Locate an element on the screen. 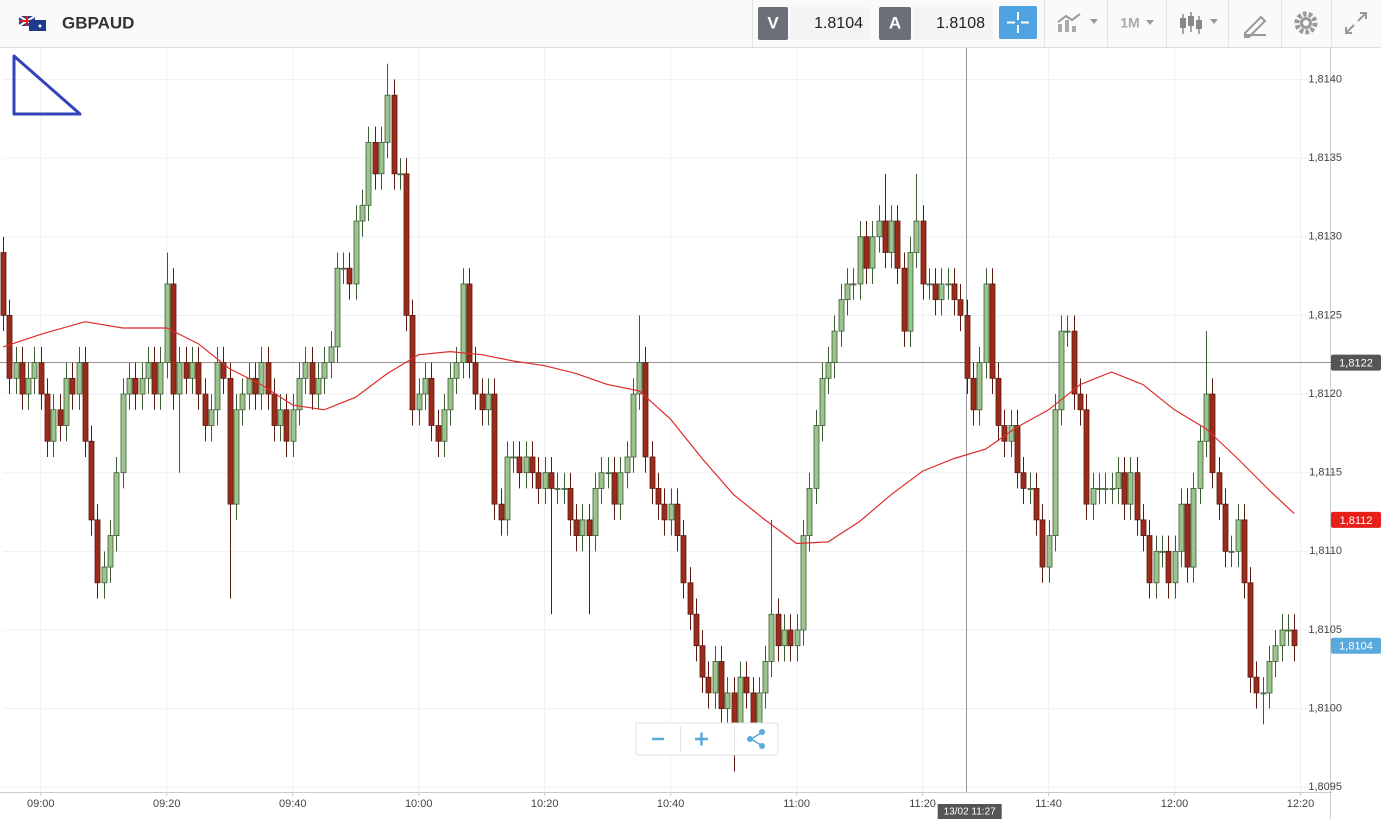  indicator-button is located at coordinates (1077, 22).